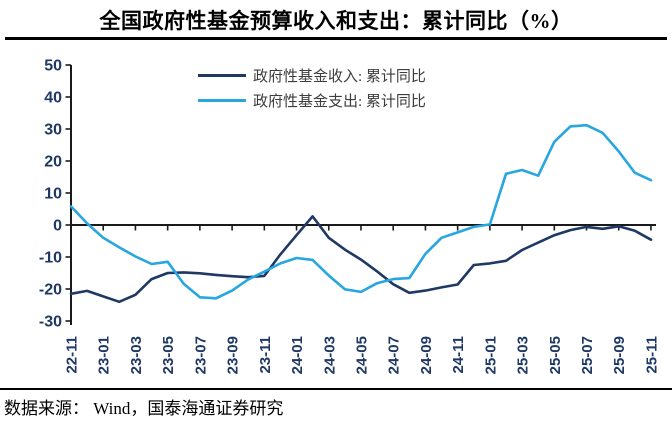 The width and height of the screenshot is (672, 421). Describe the element at coordinates (587, 355) in the screenshot. I see `x-tick-label: 25-07` at that location.